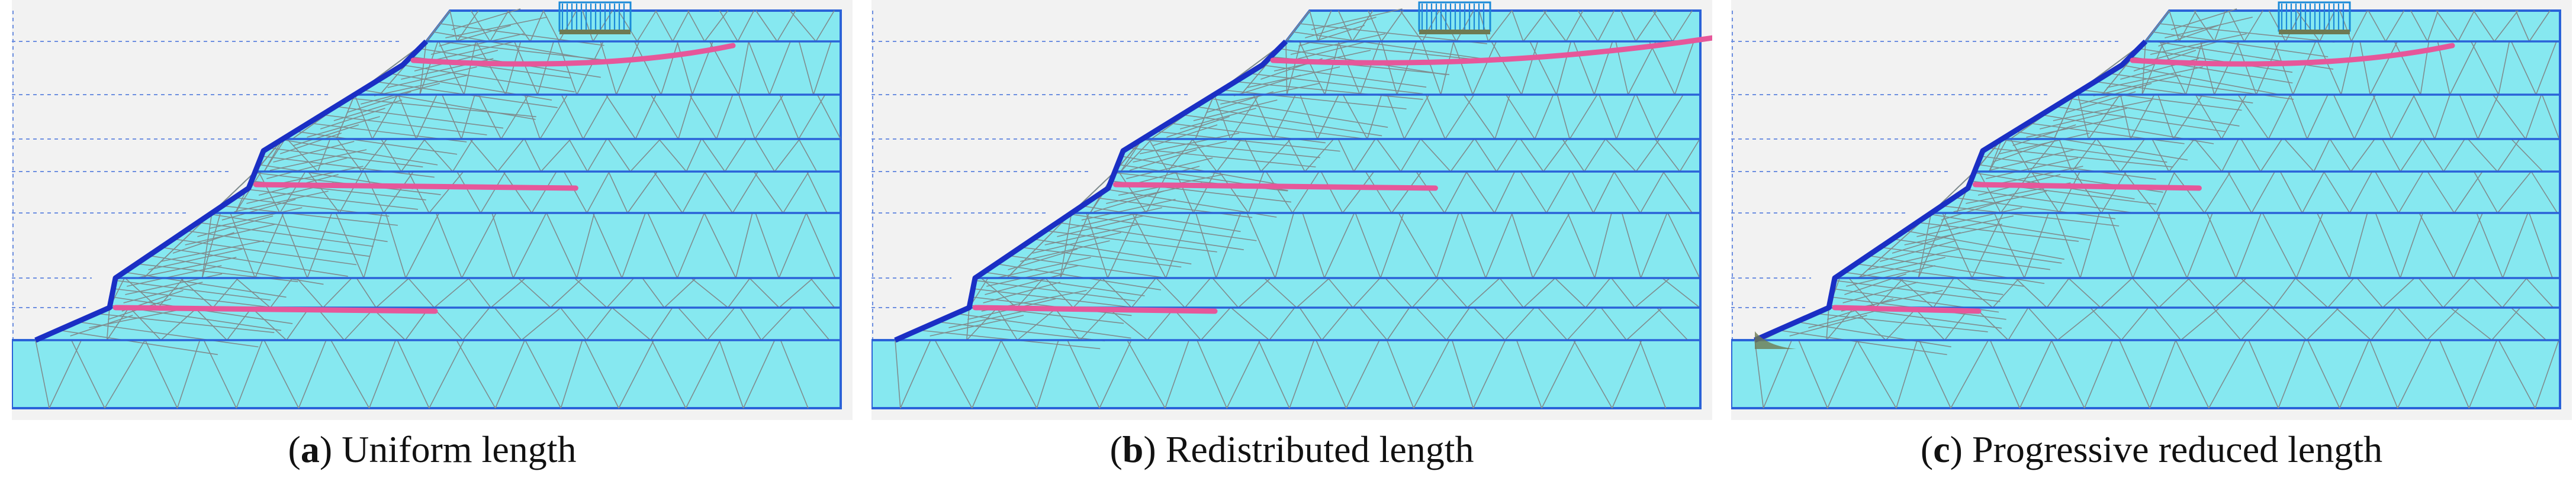 The width and height of the screenshot is (2576, 491). What do you see at coordinates (573, 55) in the screenshot?
I see `soil-nail-upper` at bounding box center [573, 55].